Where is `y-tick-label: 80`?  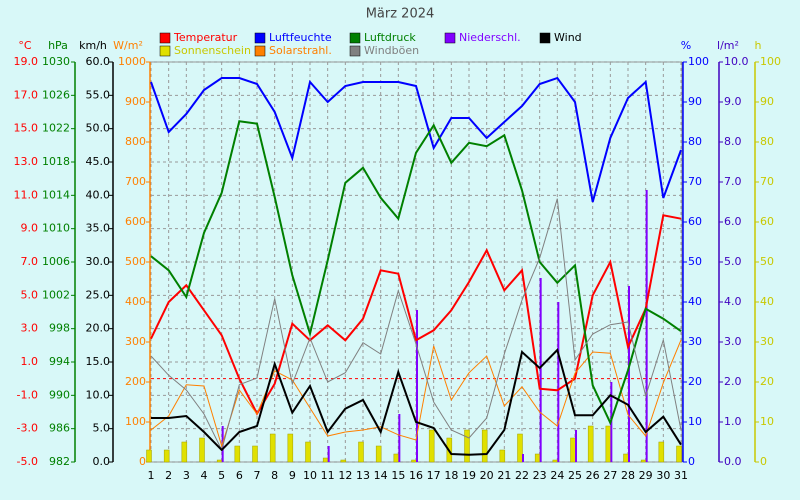
y-tick-label: 80 is located at coordinates (695, 141).